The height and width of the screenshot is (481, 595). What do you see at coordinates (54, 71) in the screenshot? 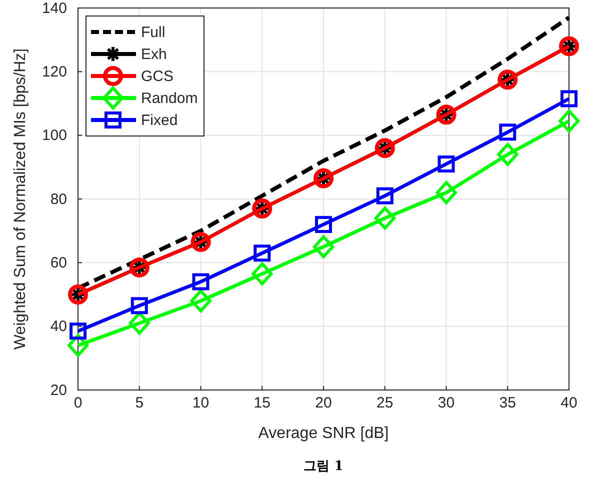
I see `y-tick-label: 120` at bounding box center [54, 71].